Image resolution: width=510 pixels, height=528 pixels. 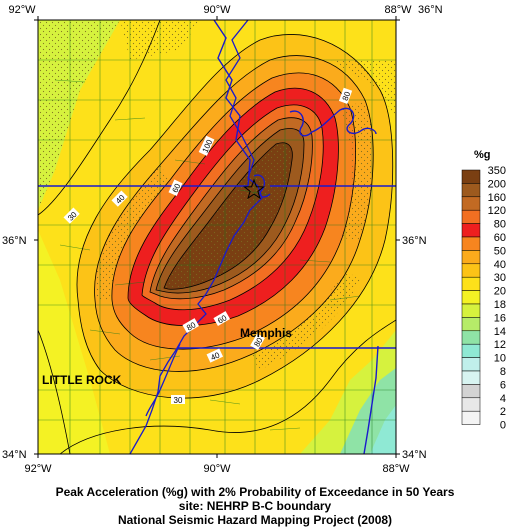 What do you see at coordinates (500, 332) in the screenshot?
I see `legend-level-label: 14` at bounding box center [500, 332].